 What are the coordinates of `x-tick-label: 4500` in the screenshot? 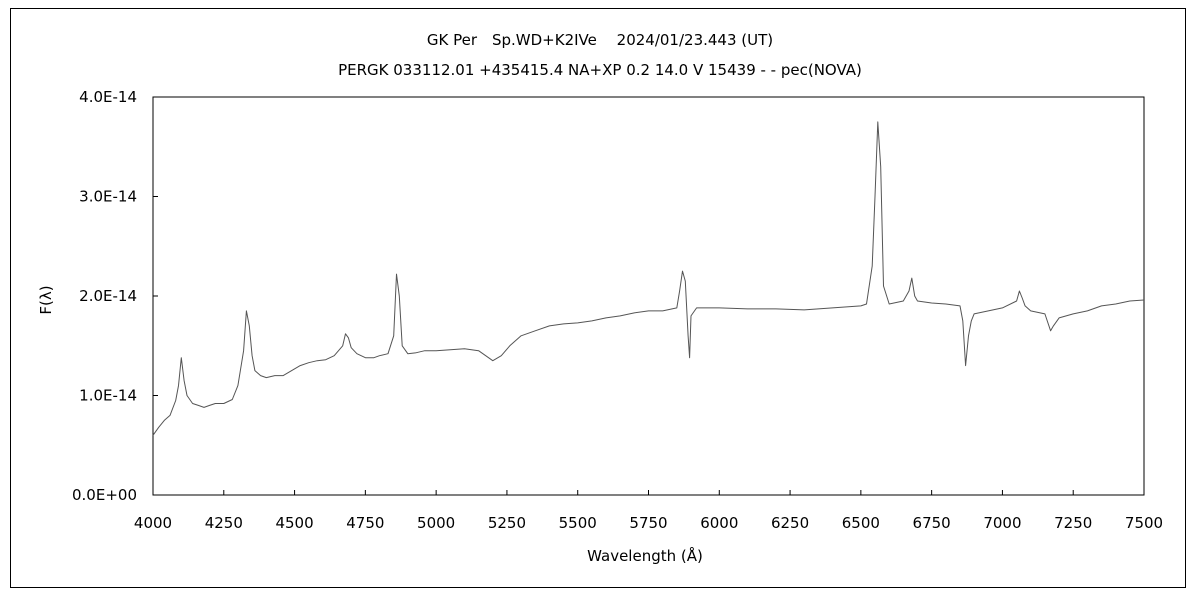 It's located at (294, 523).